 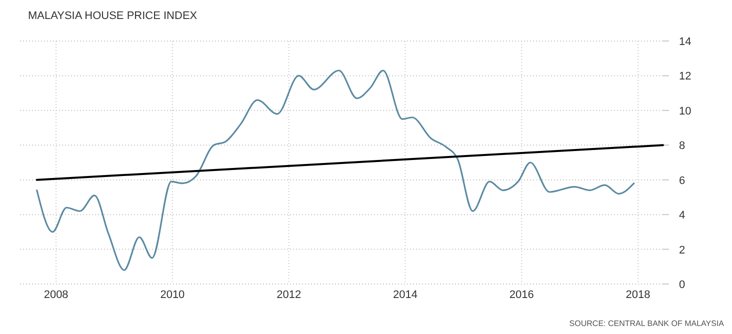 I want to click on x-tick-label: 2018, so click(x=638, y=295).